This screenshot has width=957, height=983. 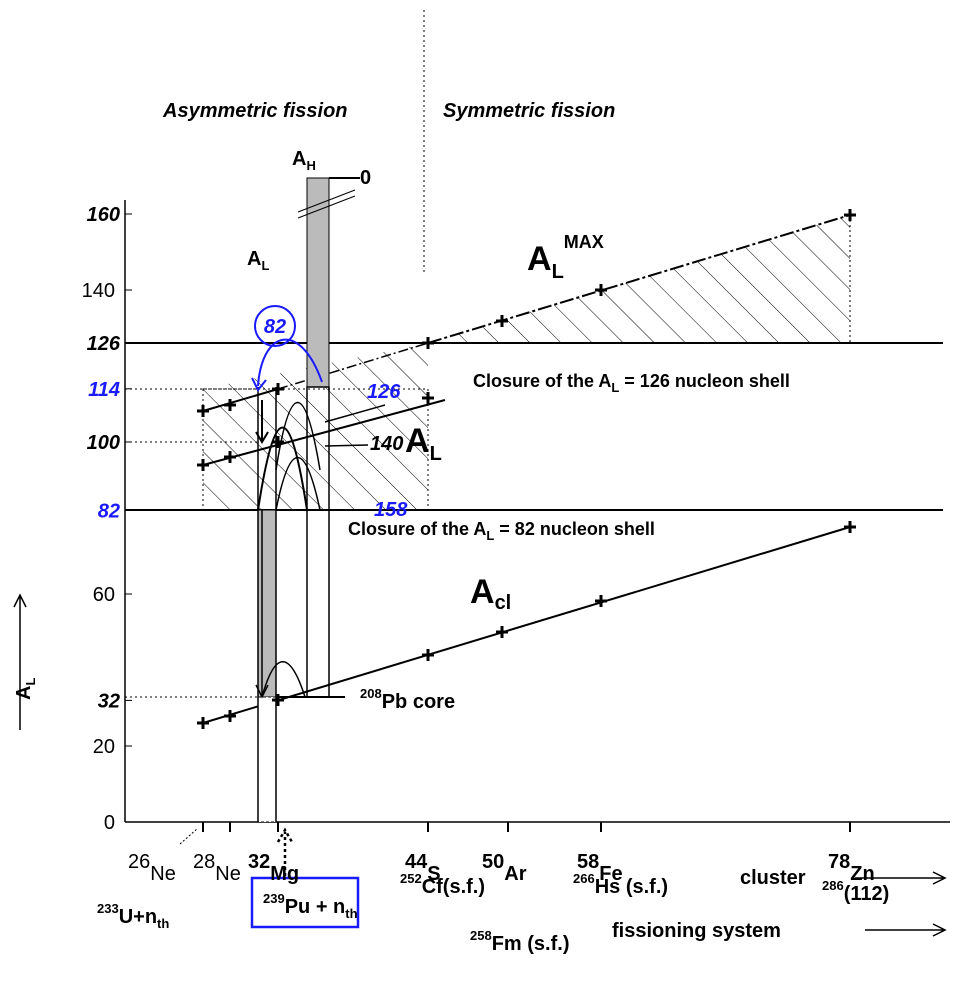 What do you see at coordinates (851, 868) in the screenshot?
I see `cluster-label: 78Zn` at bounding box center [851, 868].